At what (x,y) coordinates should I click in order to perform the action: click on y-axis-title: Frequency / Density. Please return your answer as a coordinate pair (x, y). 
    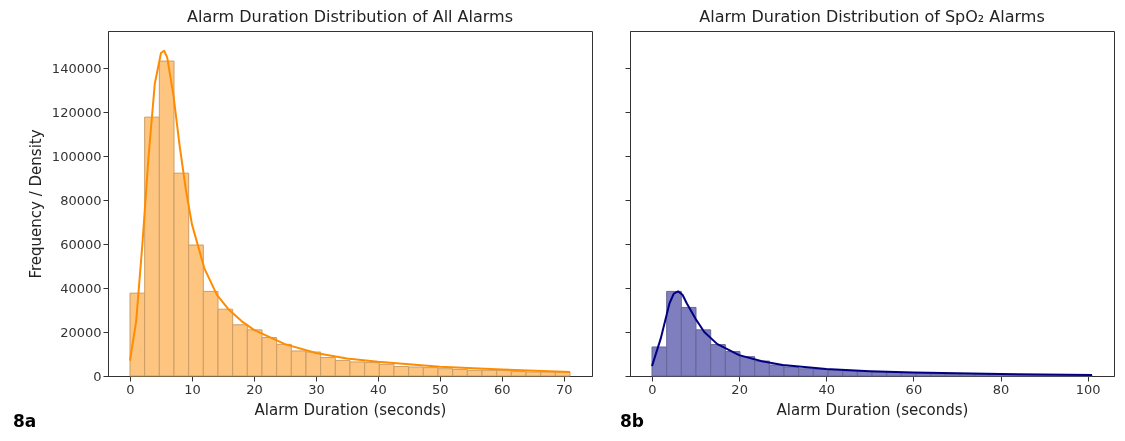
    Looking at the image, I should click on (35, 204).